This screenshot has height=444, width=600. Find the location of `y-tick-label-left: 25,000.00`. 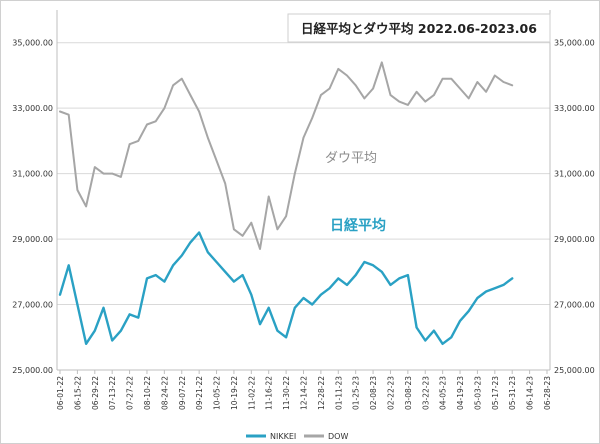

y-tick-label-left: 25,000.00 is located at coordinates (32, 370).